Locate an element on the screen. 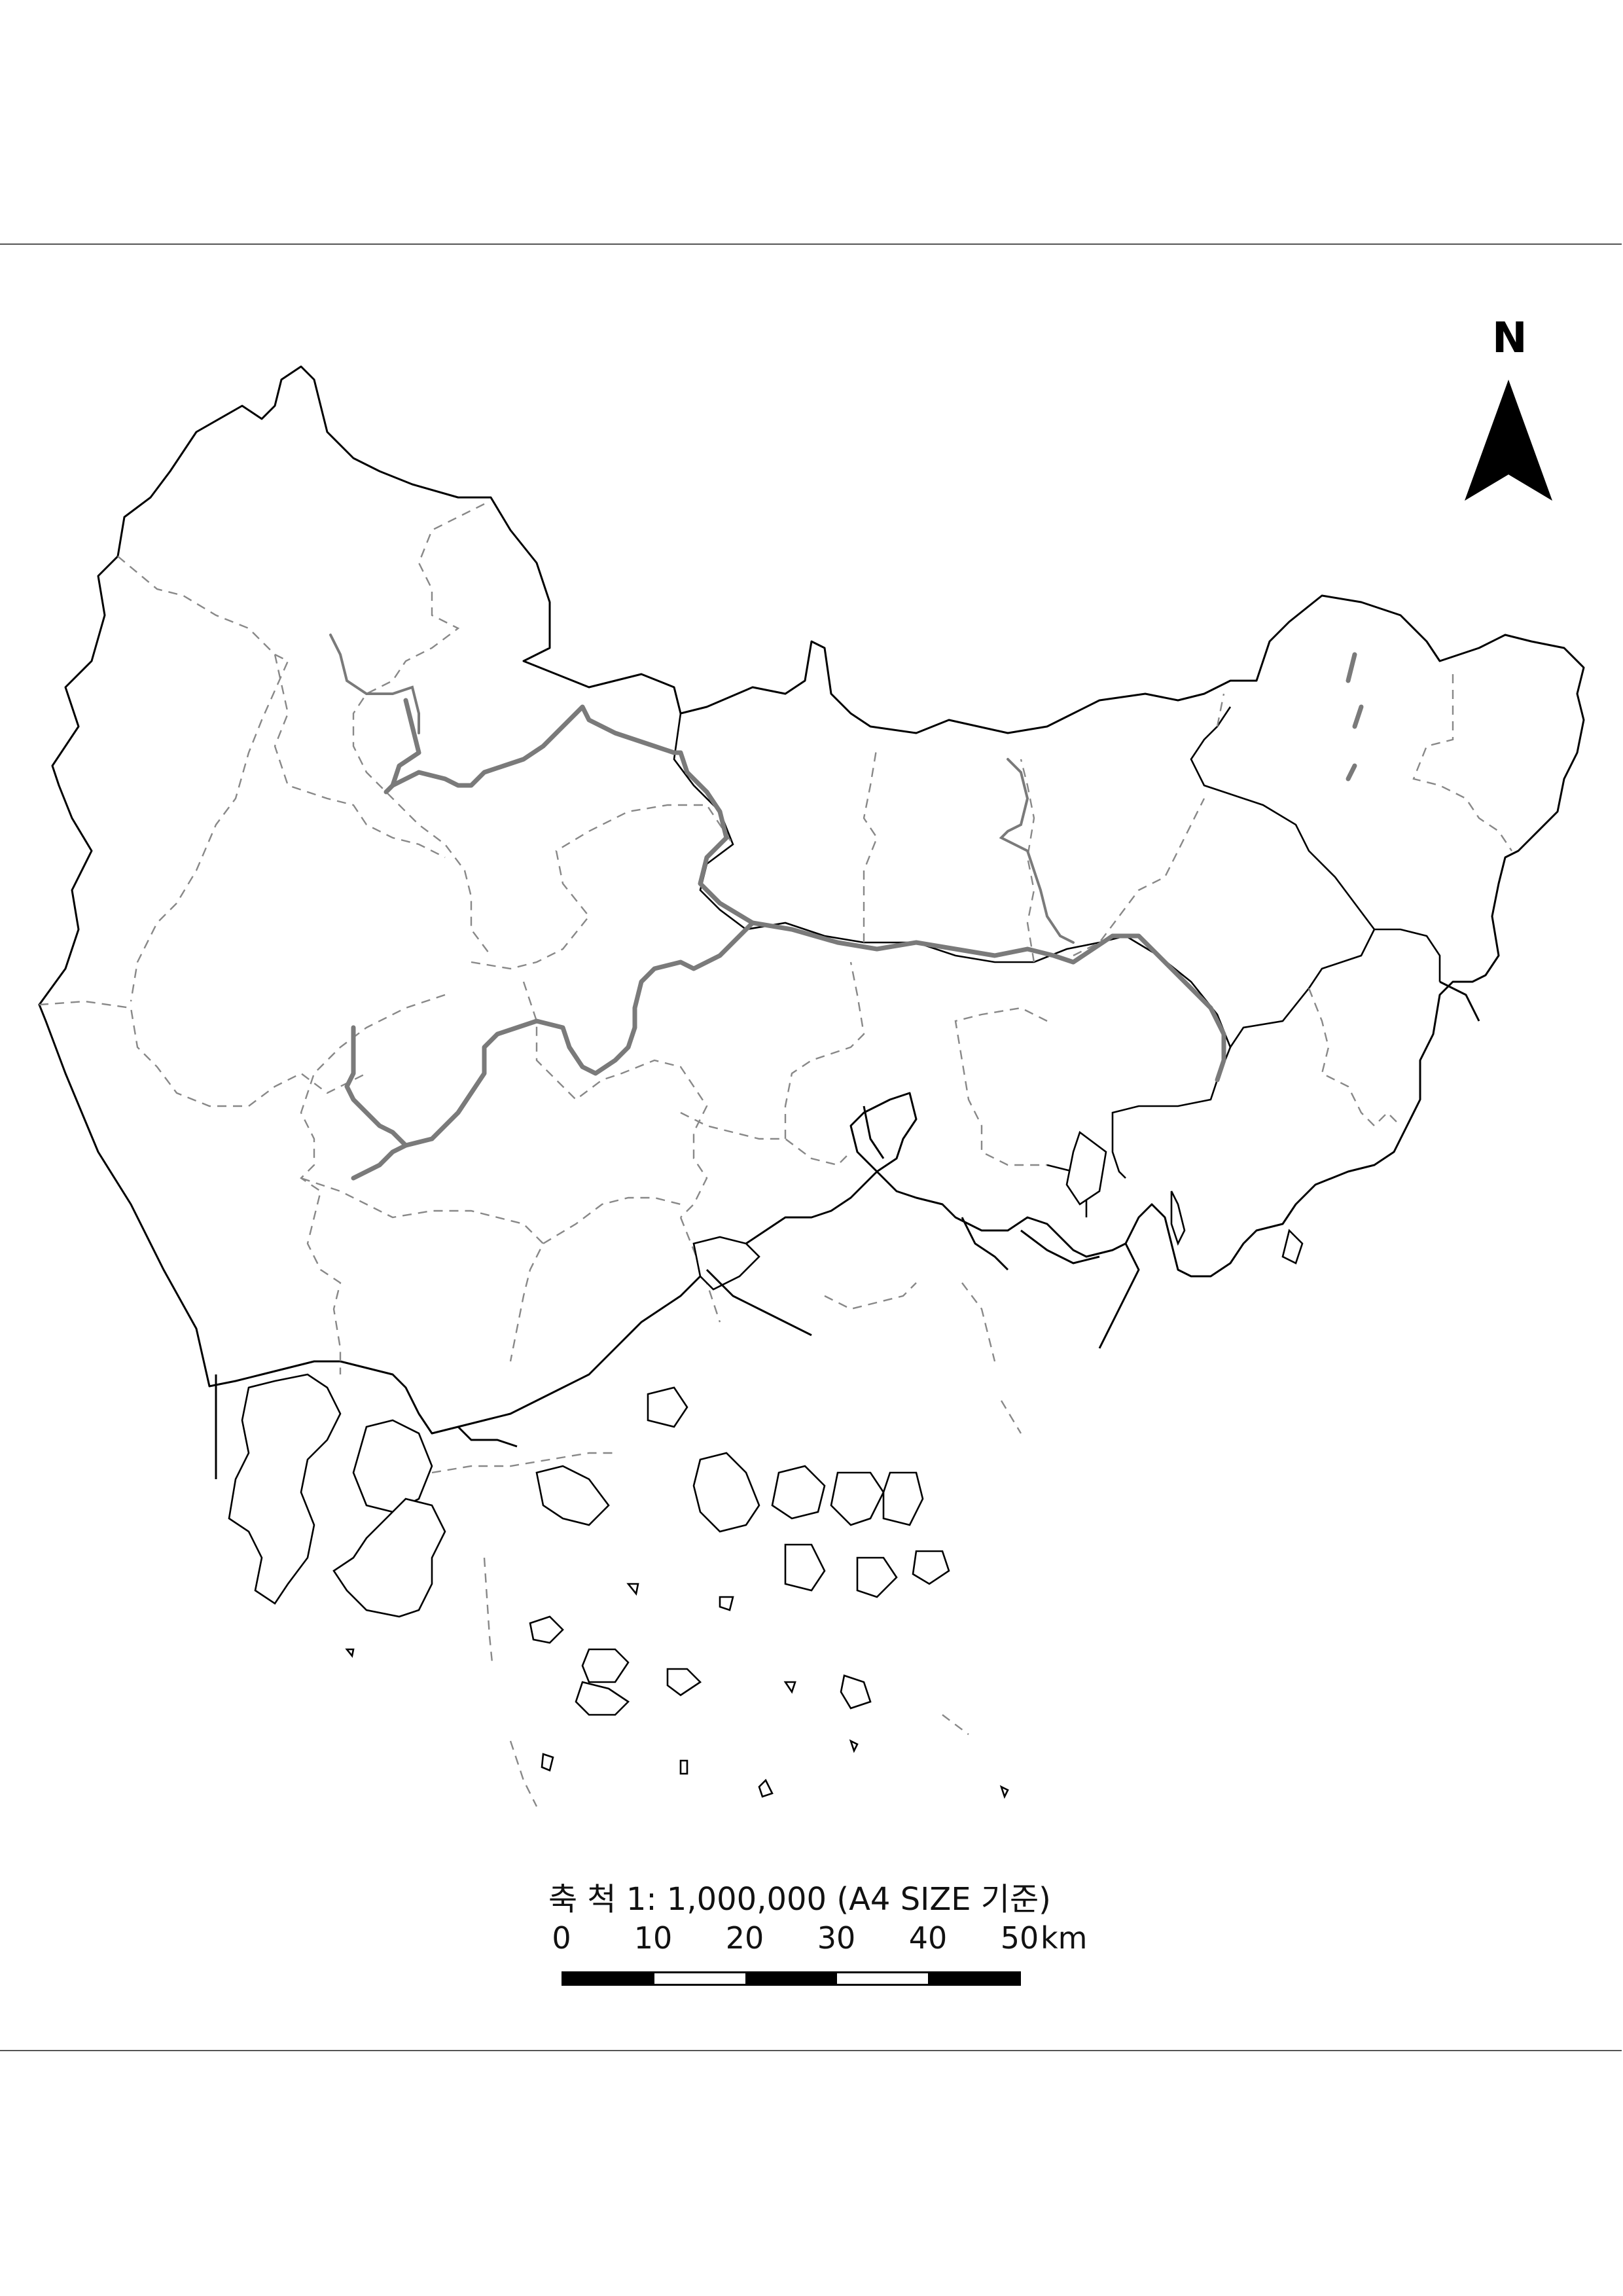 The image size is (1623, 2296). scale-title: 축 척 1: 1,000,000 (A4 SIZE 기준) is located at coordinates (799, 1899).